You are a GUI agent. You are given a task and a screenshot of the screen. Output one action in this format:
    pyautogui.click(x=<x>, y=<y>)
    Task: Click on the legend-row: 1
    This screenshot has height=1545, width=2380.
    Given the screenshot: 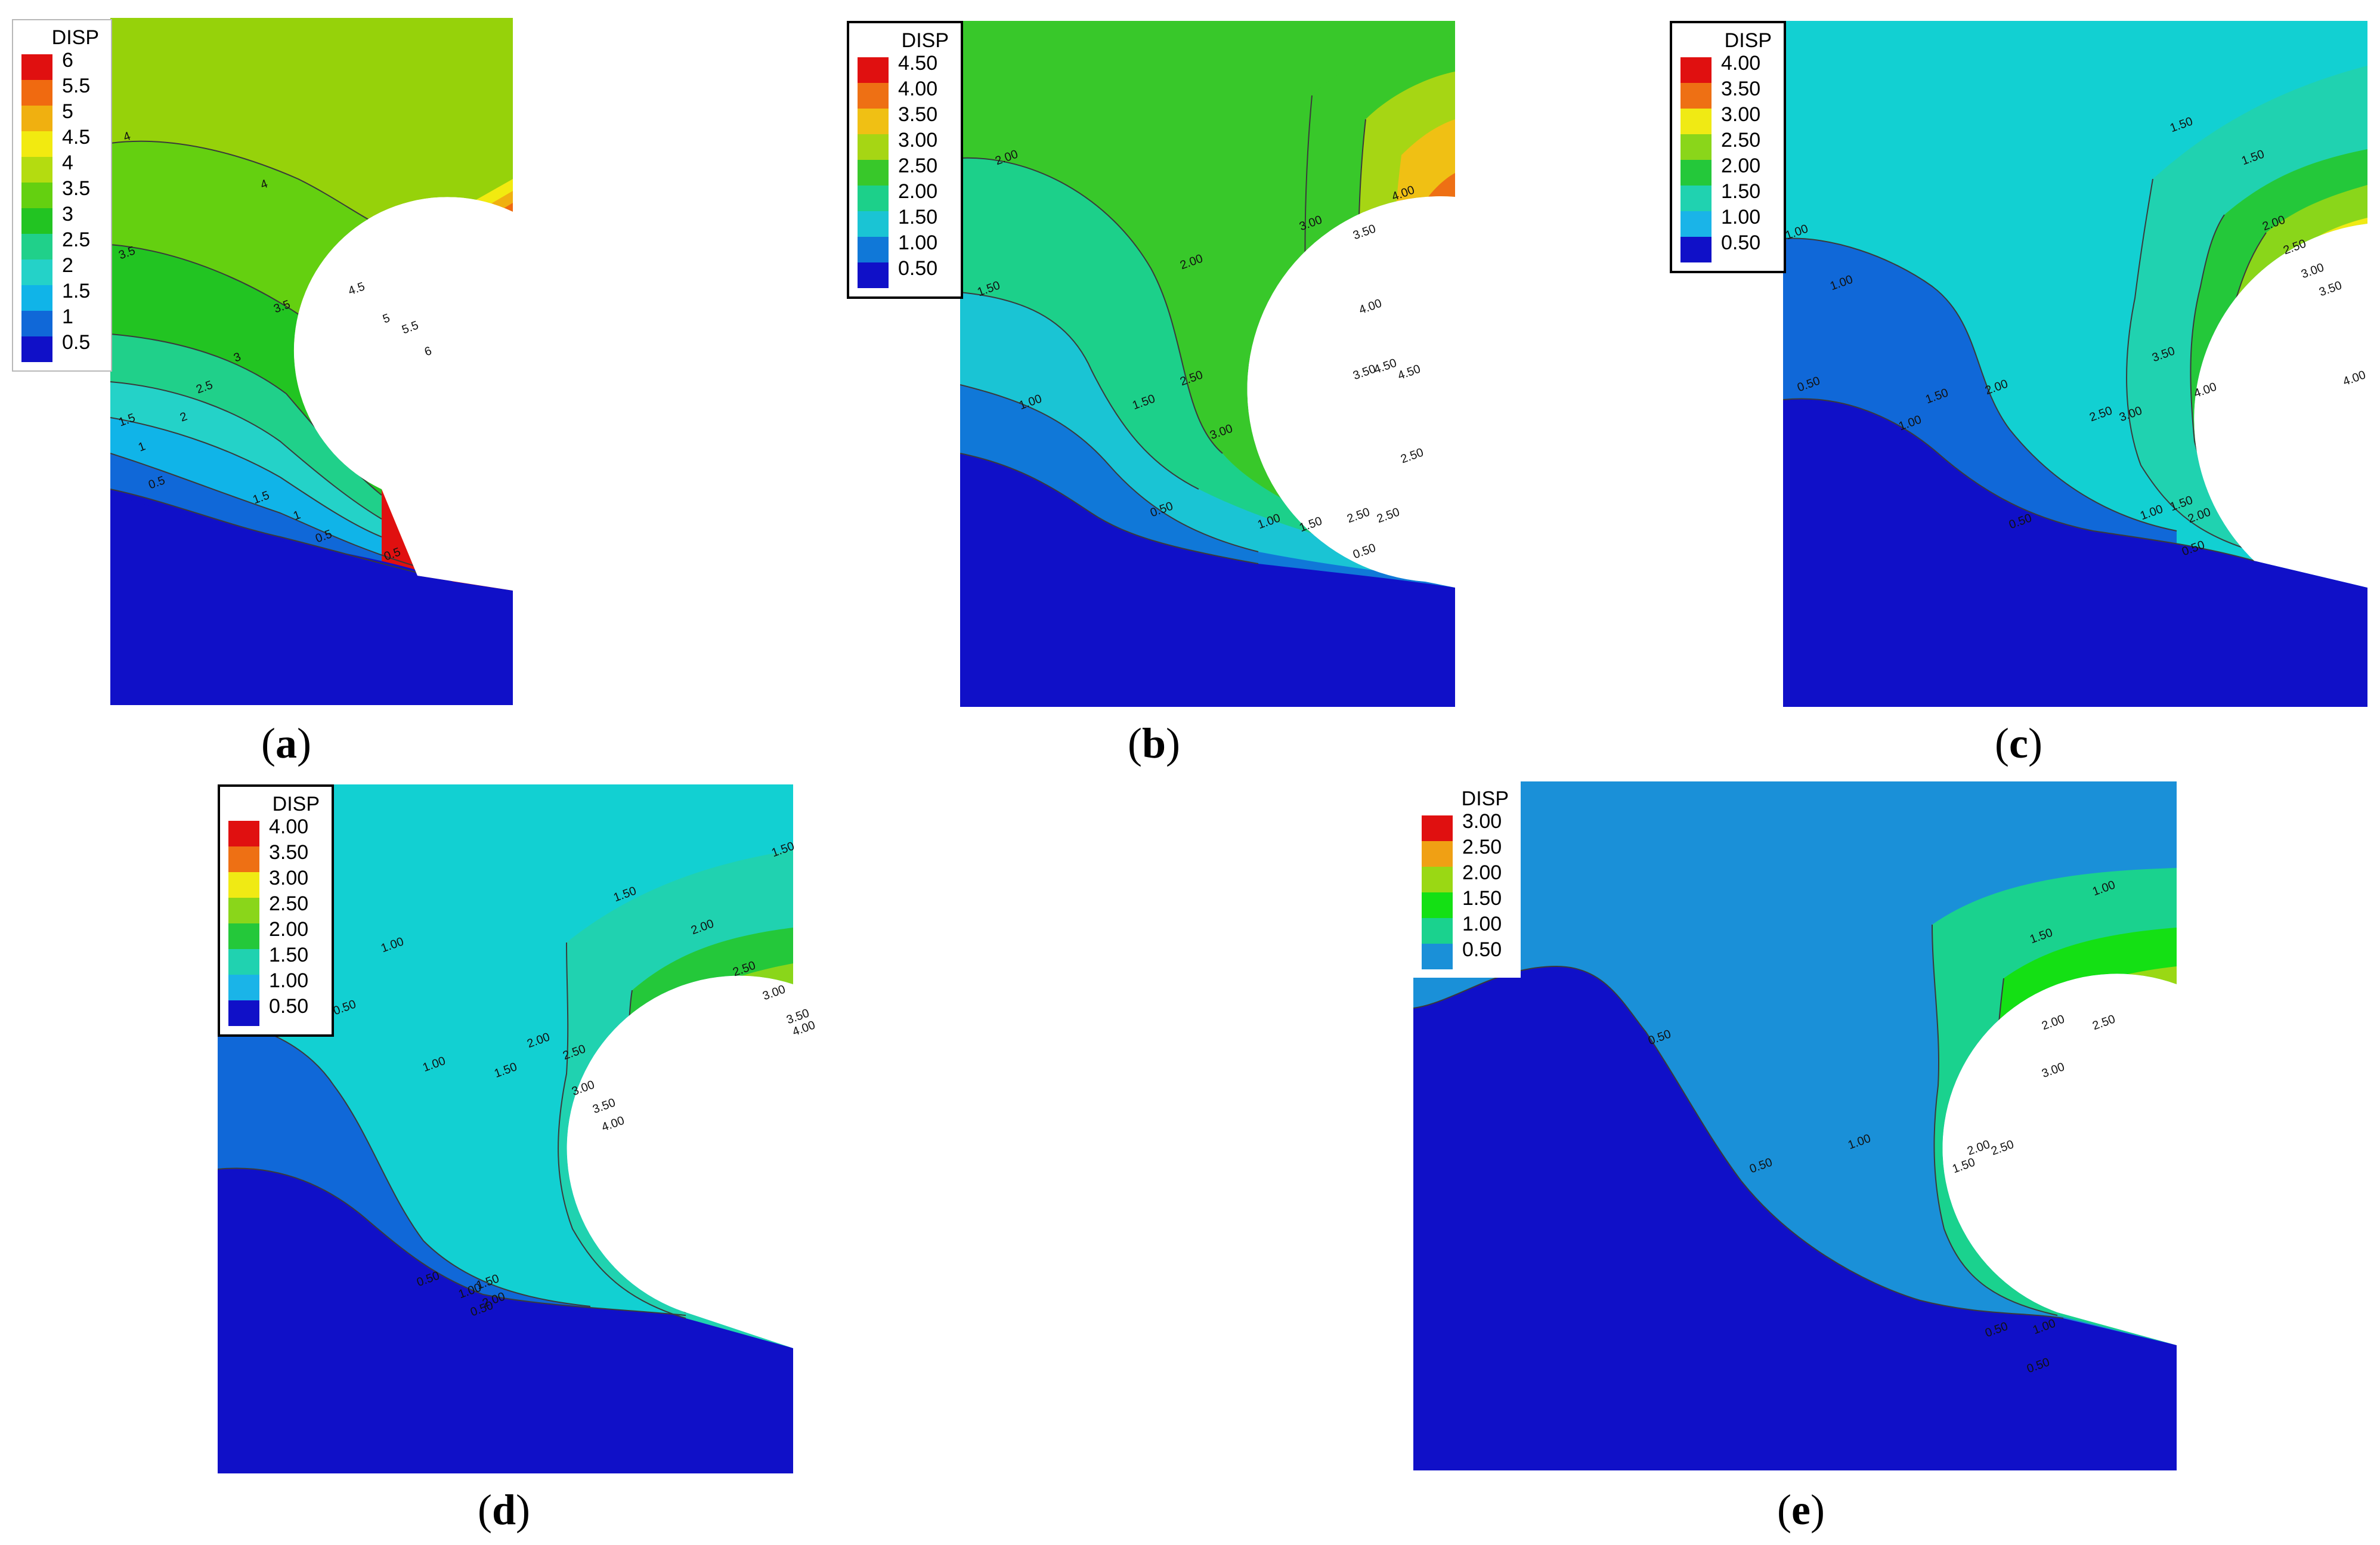 What is the action you would take?
    pyautogui.click(x=62, y=320)
    